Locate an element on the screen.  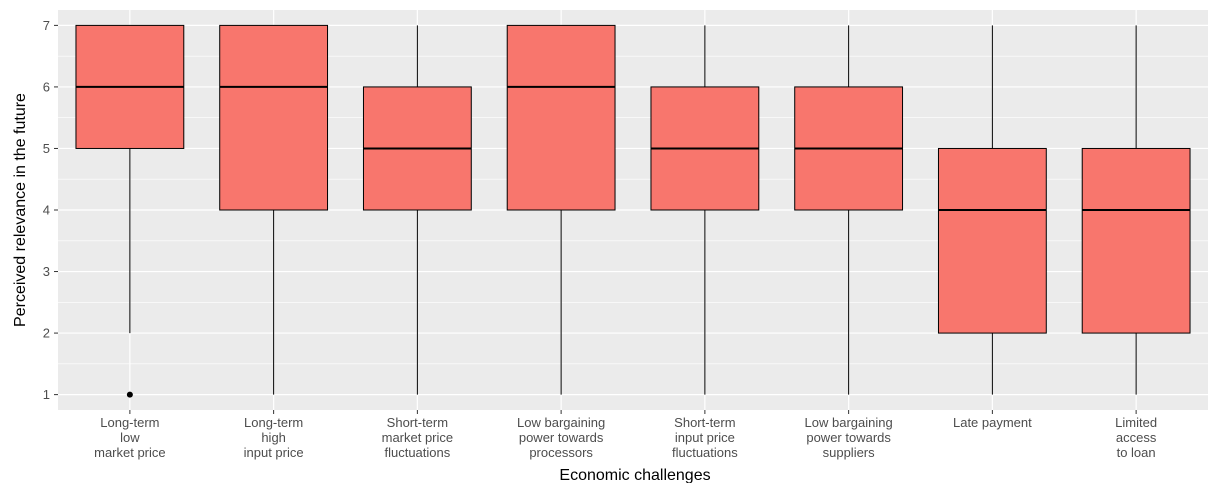
x-tick-label: Low bargaining power towards suppliers is located at coordinates (849, 437).